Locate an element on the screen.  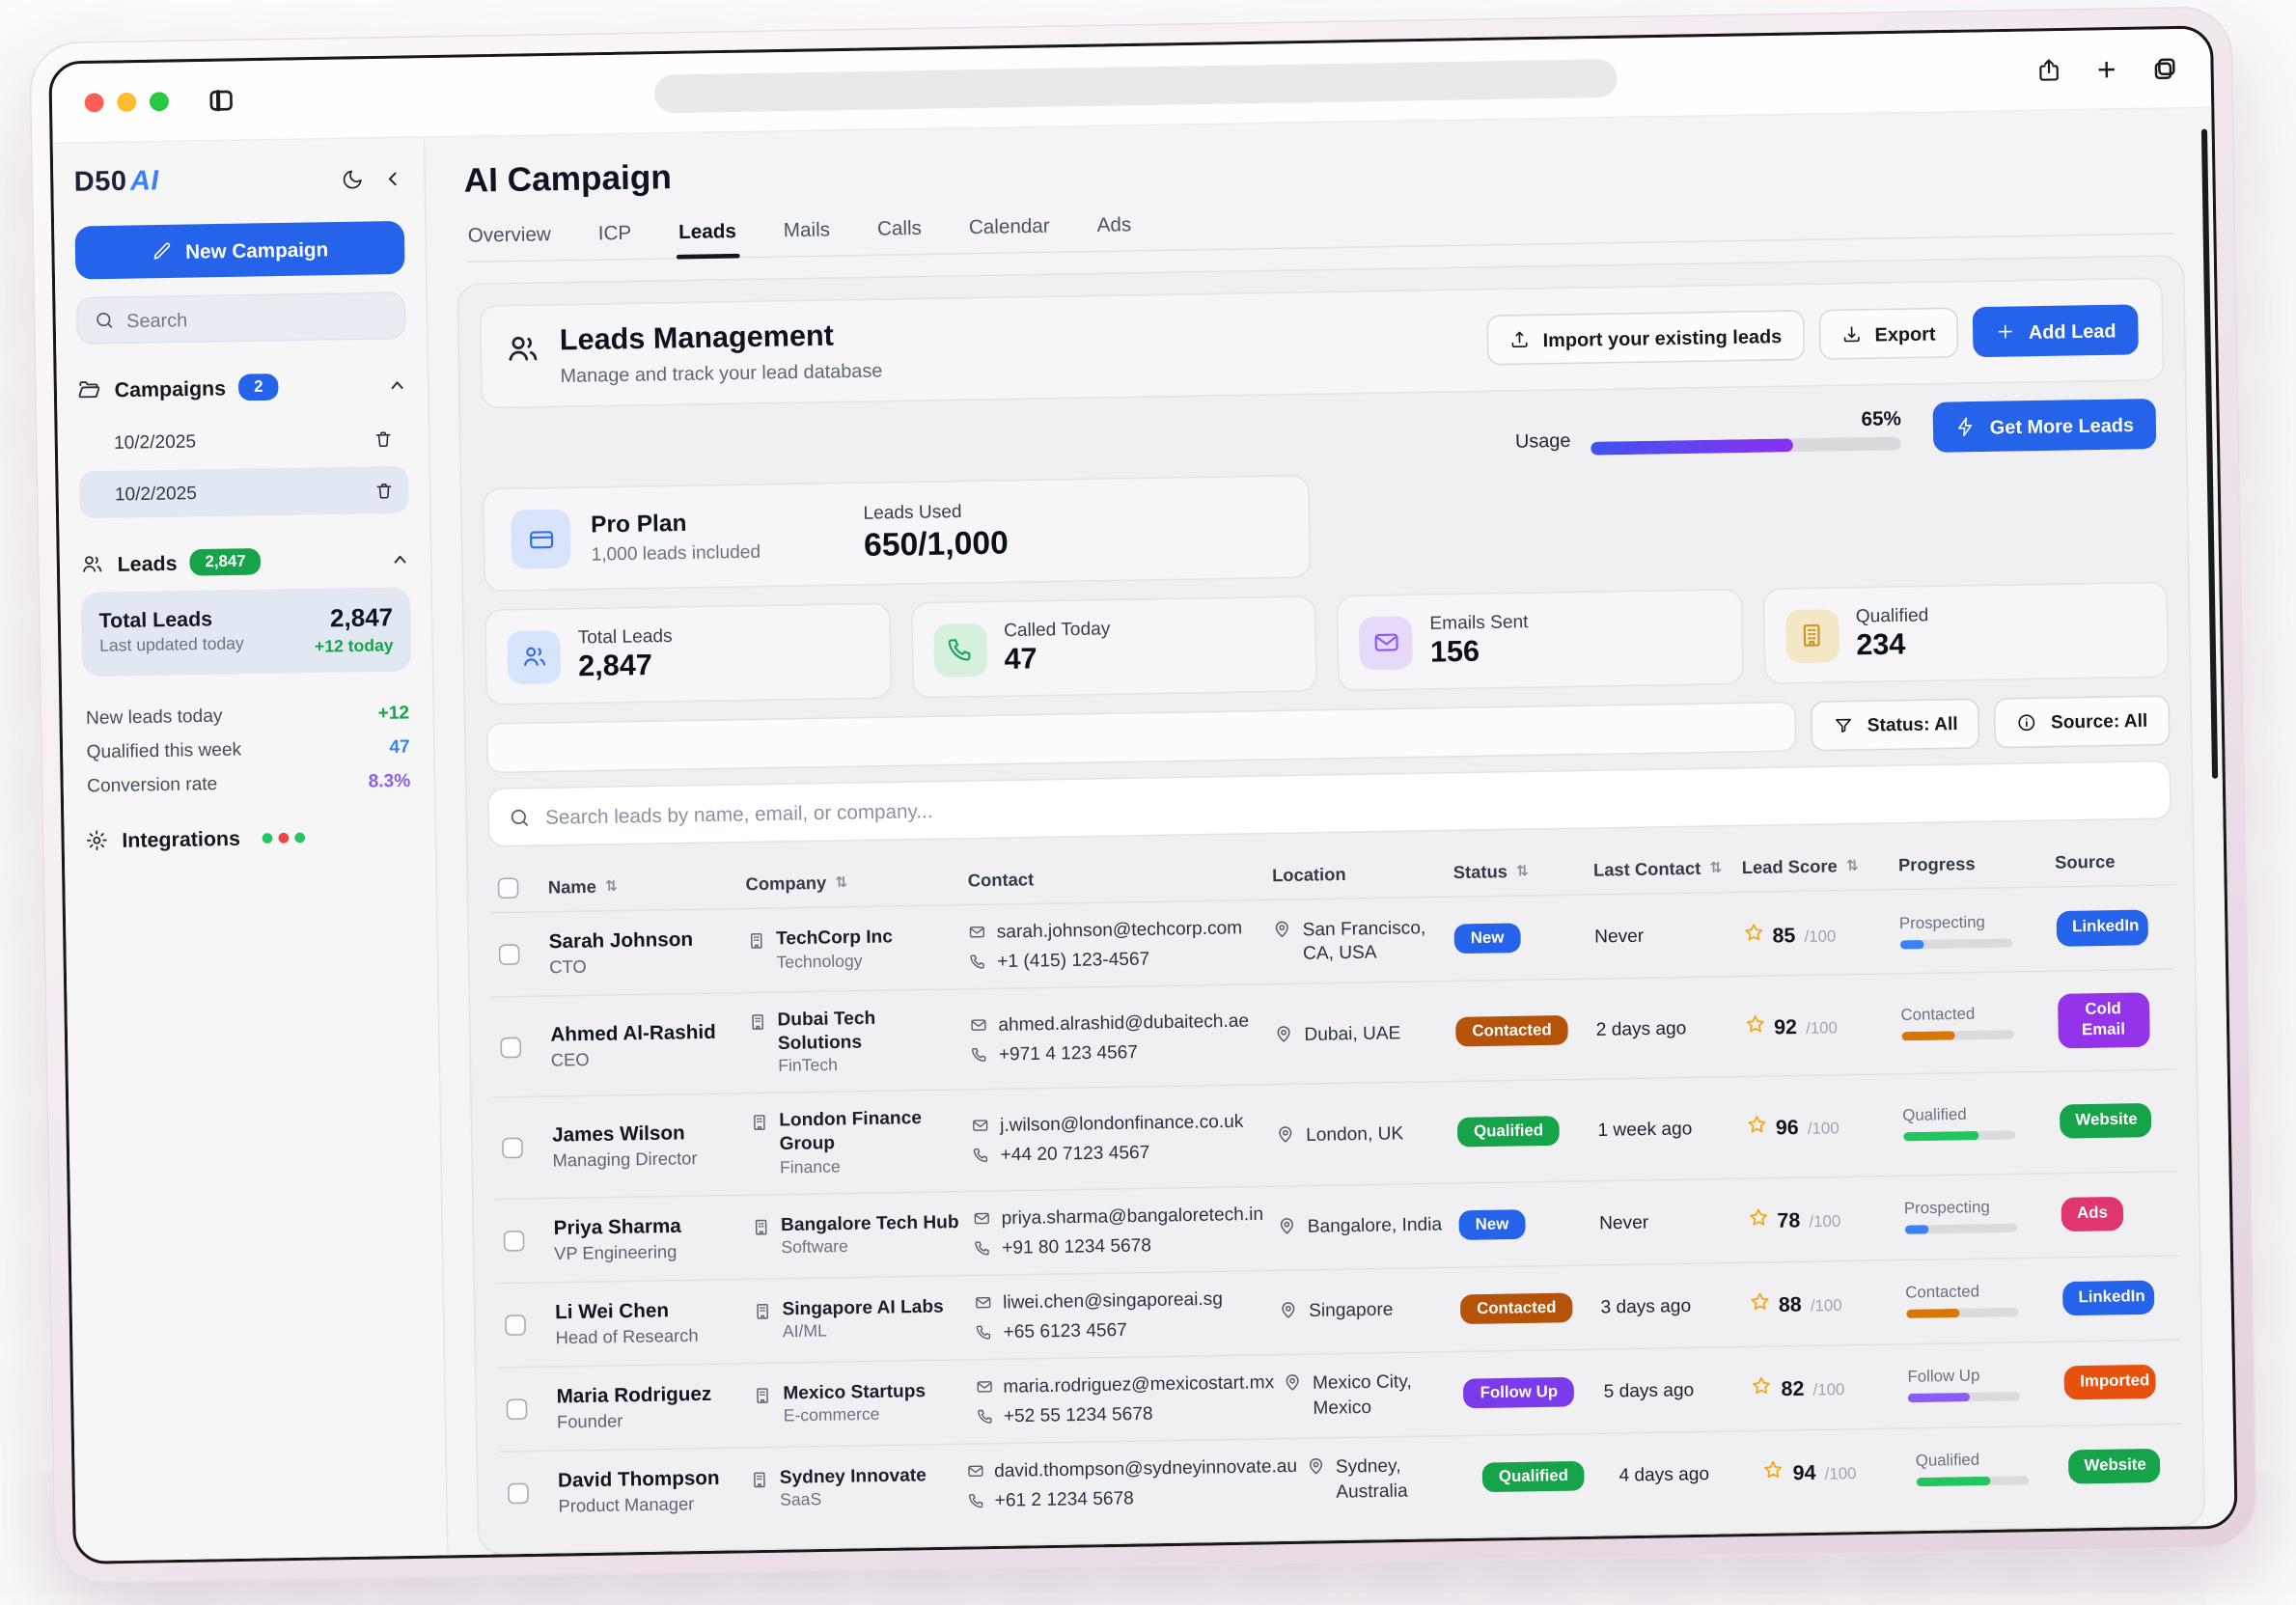
email-line: priya.sharma@bangaloretech.in is located at coordinates (1120, 1215).